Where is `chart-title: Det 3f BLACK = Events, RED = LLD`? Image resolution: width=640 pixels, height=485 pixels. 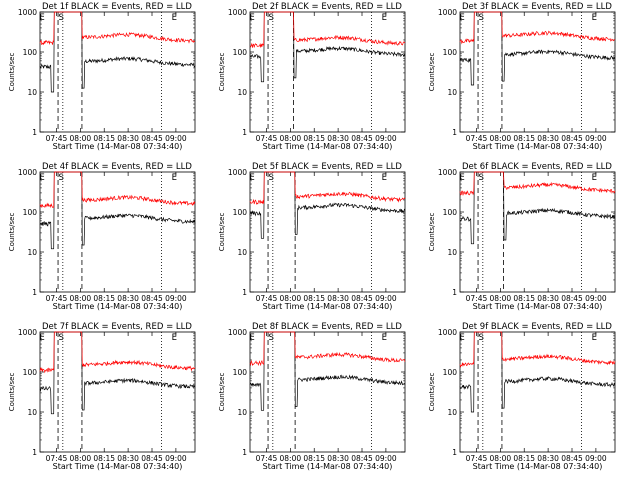 chart-title: Det 3f BLACK = Events, RED = LLD is located at coordinates (537, 7).